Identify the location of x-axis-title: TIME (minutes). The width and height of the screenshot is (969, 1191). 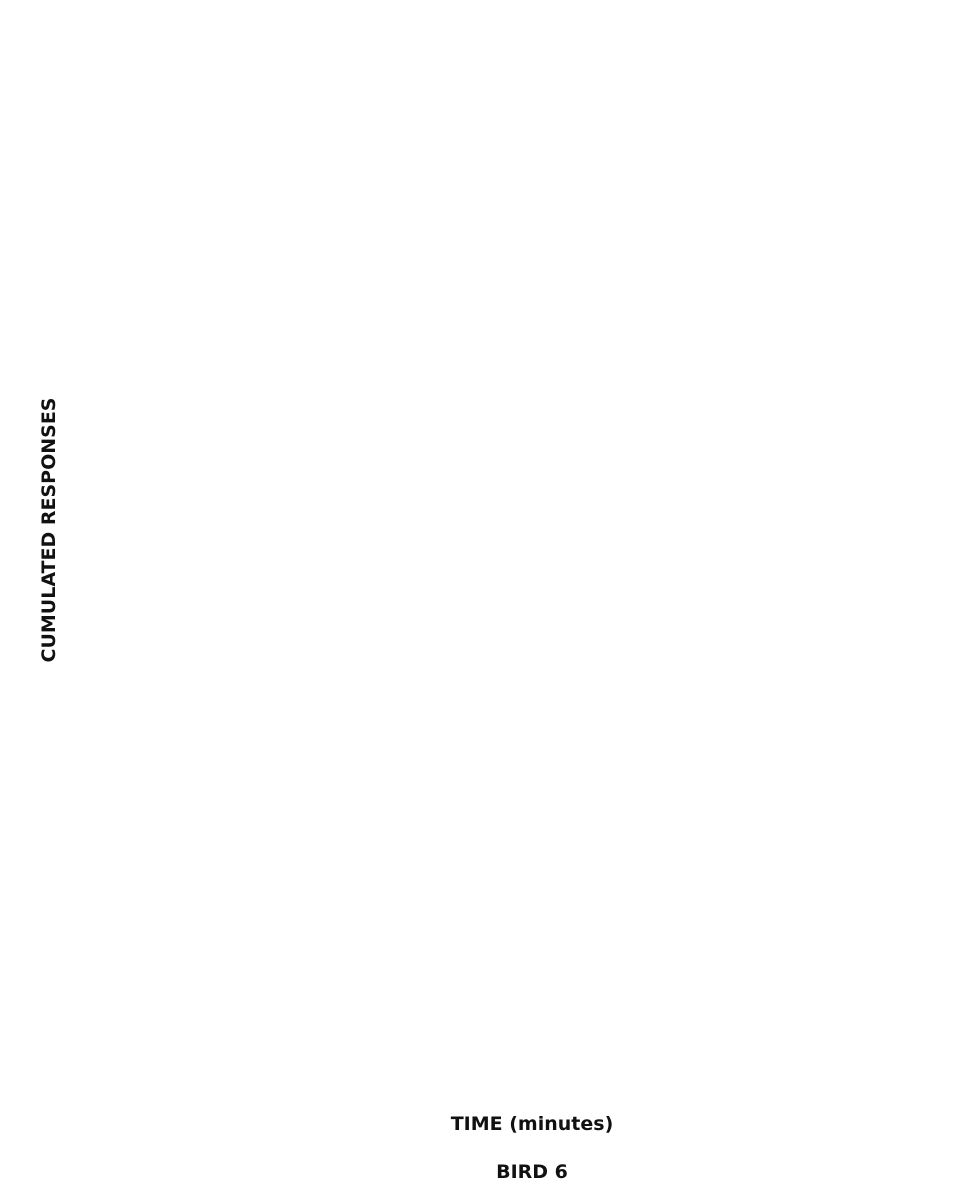
(532, 1124).